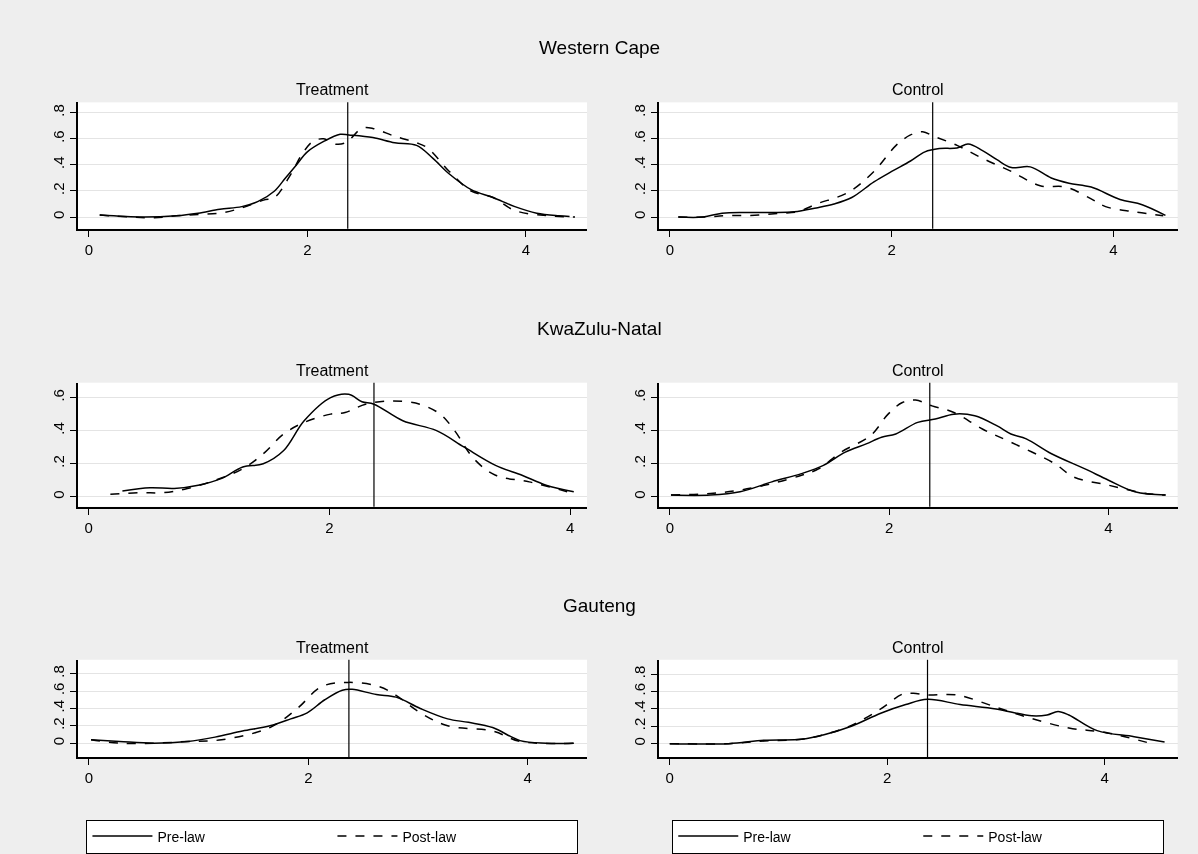 Image resolution: width=1198 pixels, height=854 pixels. What do you see at coordinates (599, 605) in the screenshot?
I see `chart-title: Gauteng` at bounding box center [599, 605].